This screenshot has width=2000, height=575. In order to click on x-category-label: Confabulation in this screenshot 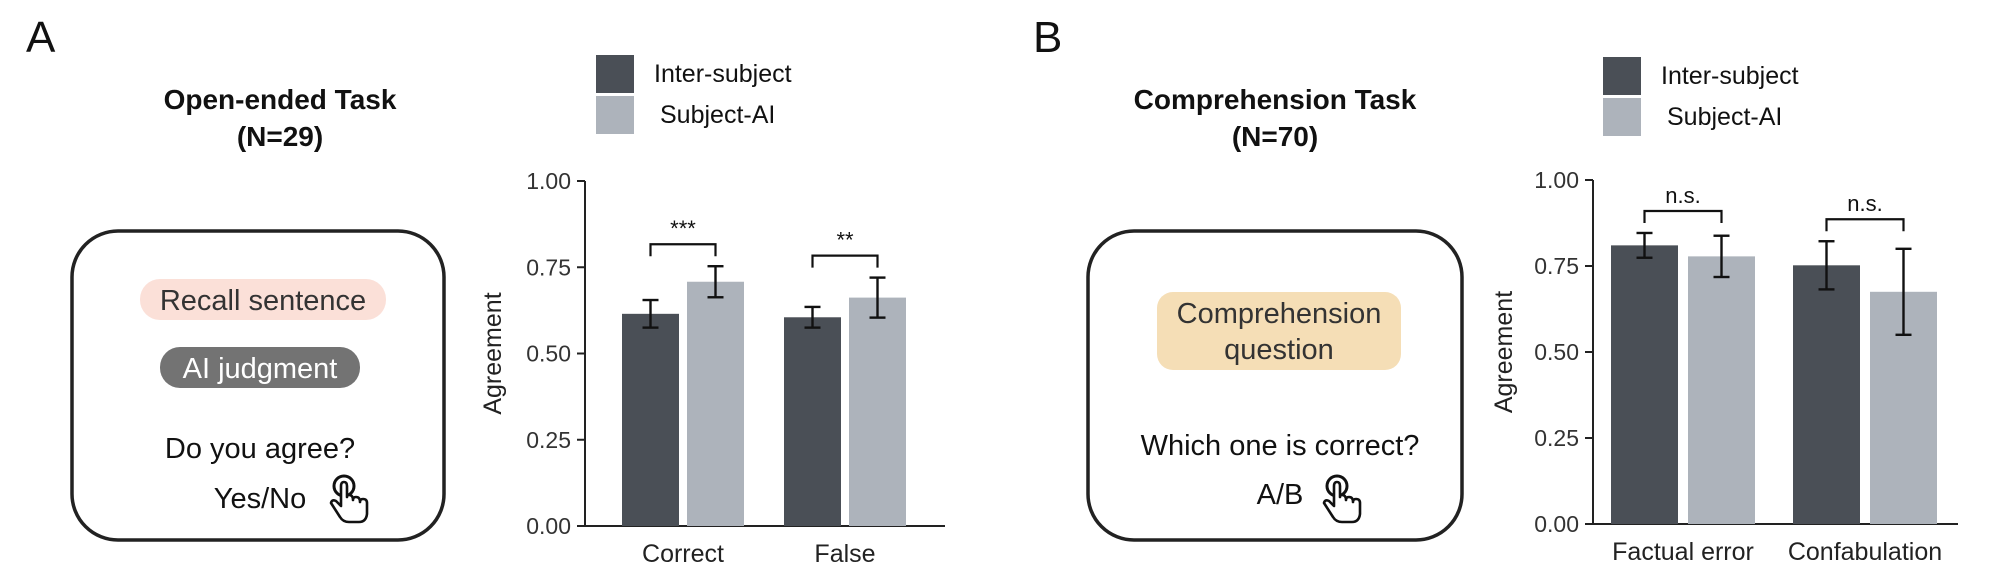, I will do `click(1865, 552)`.